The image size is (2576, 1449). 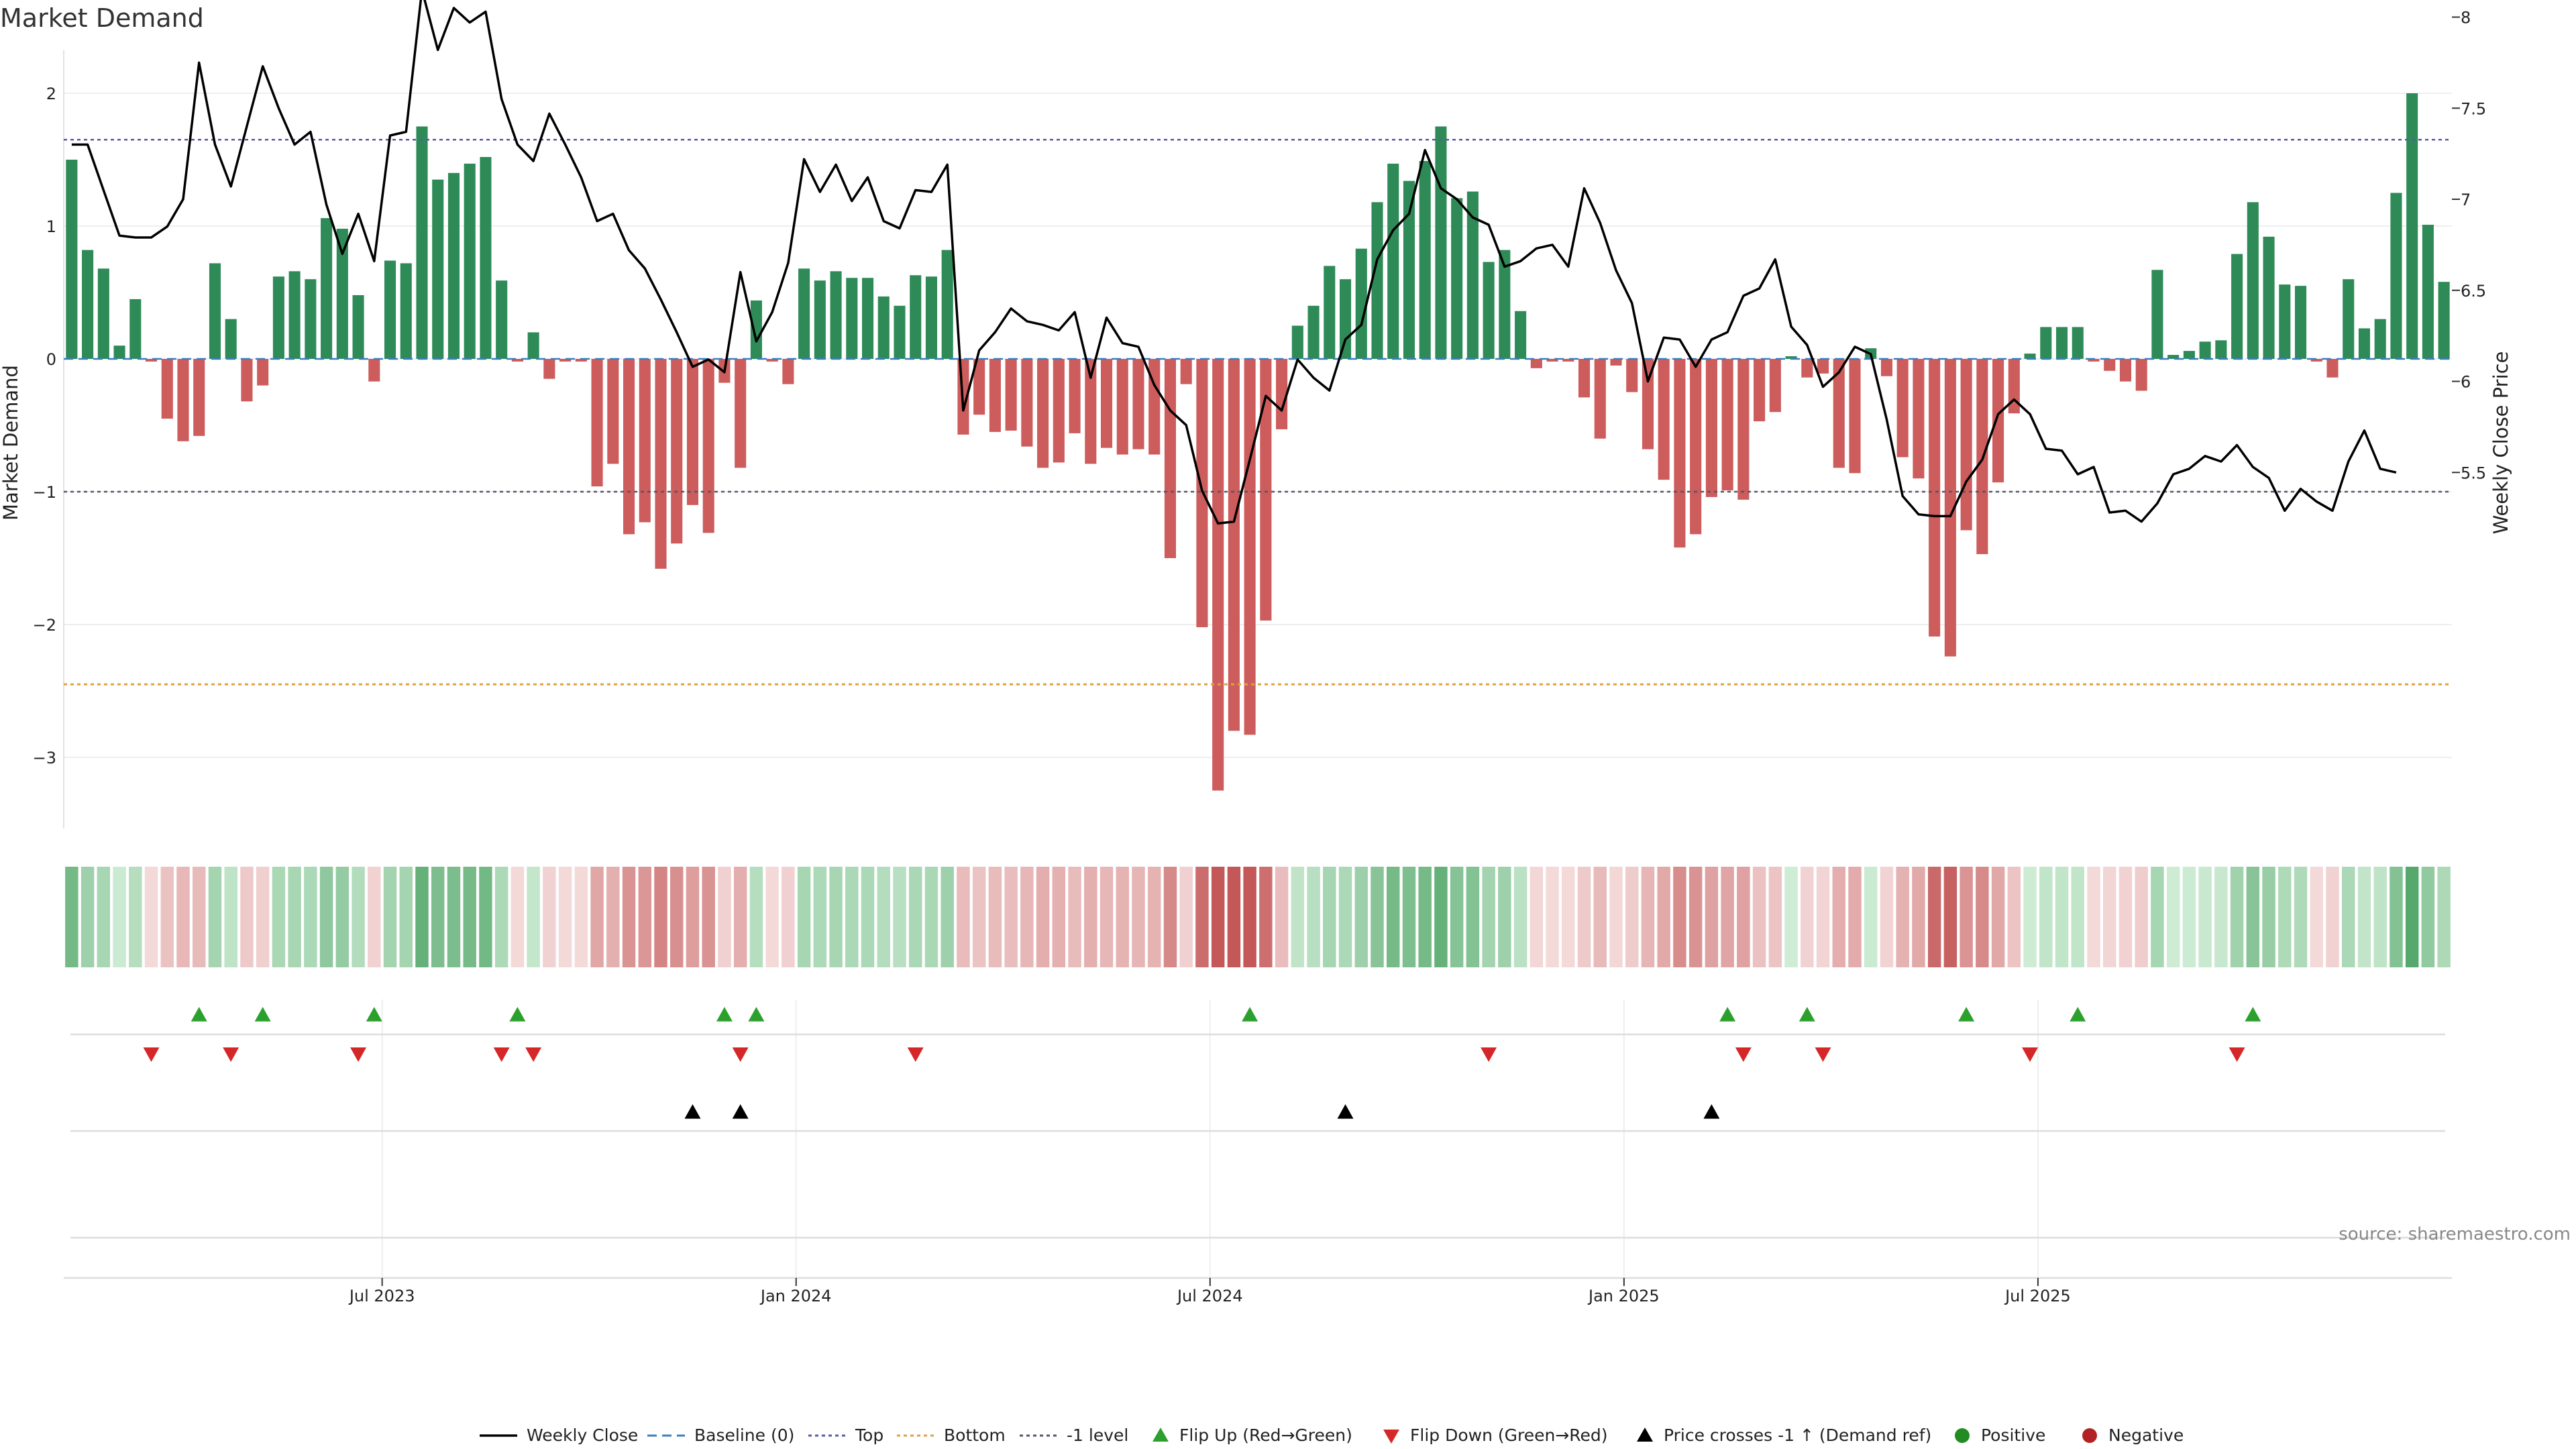 What do you see at coordinates (381, 1296) in the screenshot?
I see `x-tick-0: Jul 2023` at bounding box center [381, 1296].